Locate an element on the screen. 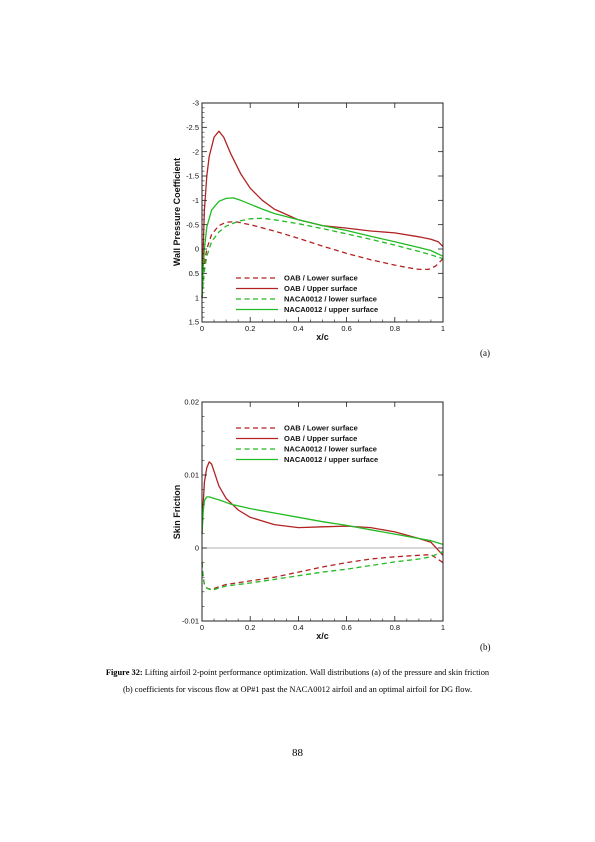 Image resolution: width=595 pixels, height=842 pixels. y-tick-label: -2.5 is located at coordinates (192, 127).